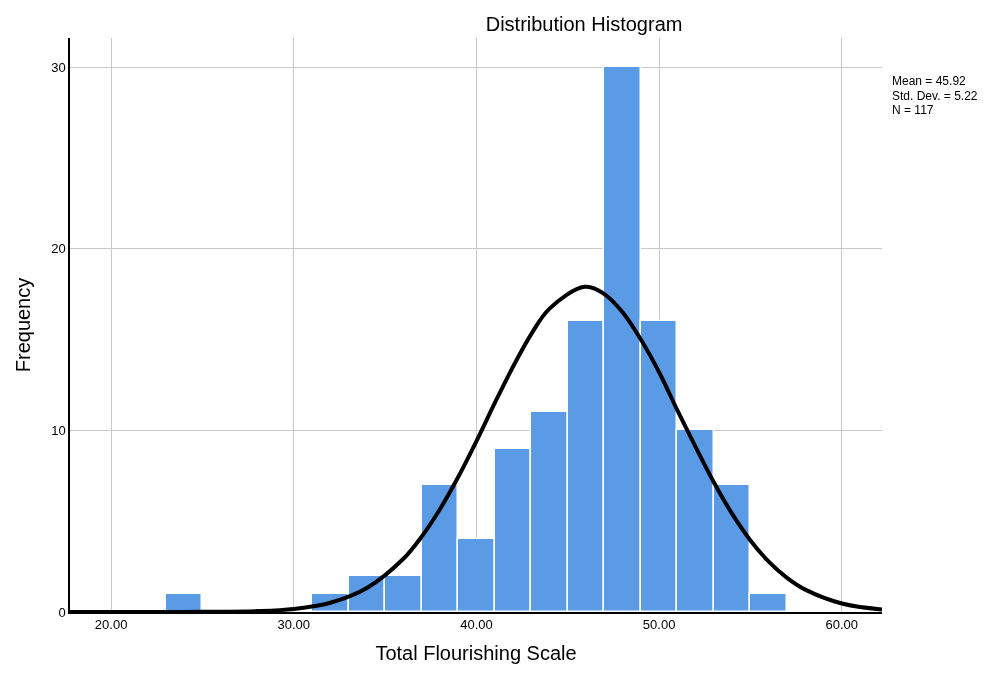  What do you see at coordinates (935, 96) in the screenshot?
I see `text: Std. Dev. = 5.22` at bounding box center [935, 96].